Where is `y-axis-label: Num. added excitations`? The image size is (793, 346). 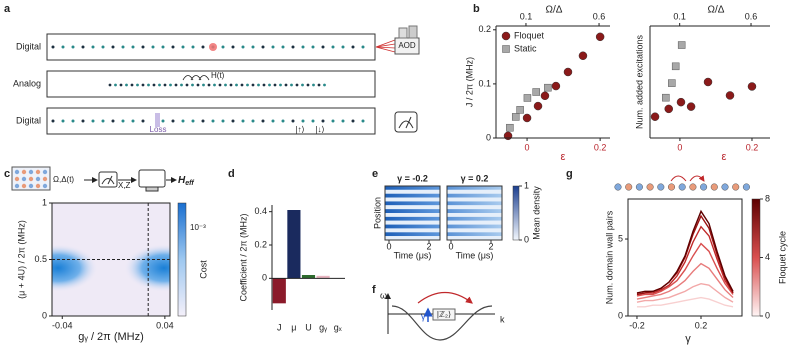 y-axis-label: Num. added excitations is located at coordinates (639, 81).